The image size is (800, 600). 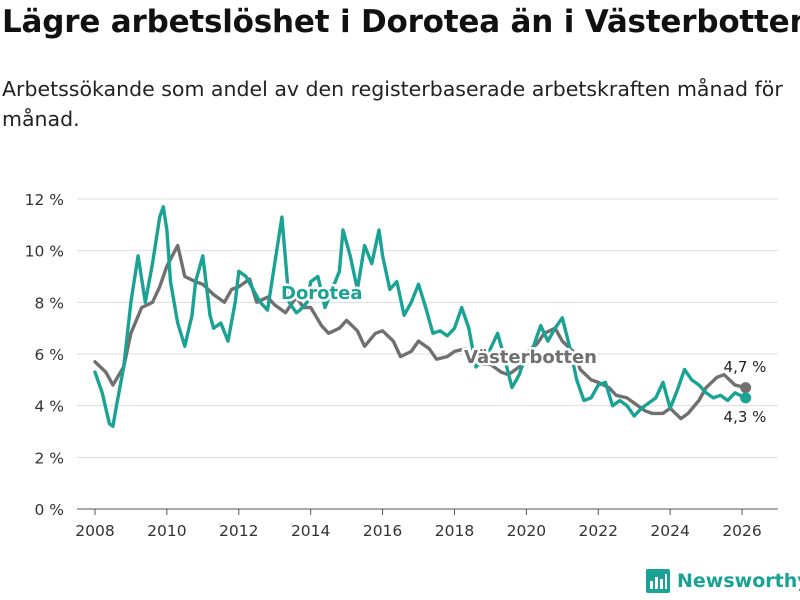 What do you see at coordinates (166, 531) in the screenshot?
I see `x-tick-label: 2010` at bounding box center [166, 531].